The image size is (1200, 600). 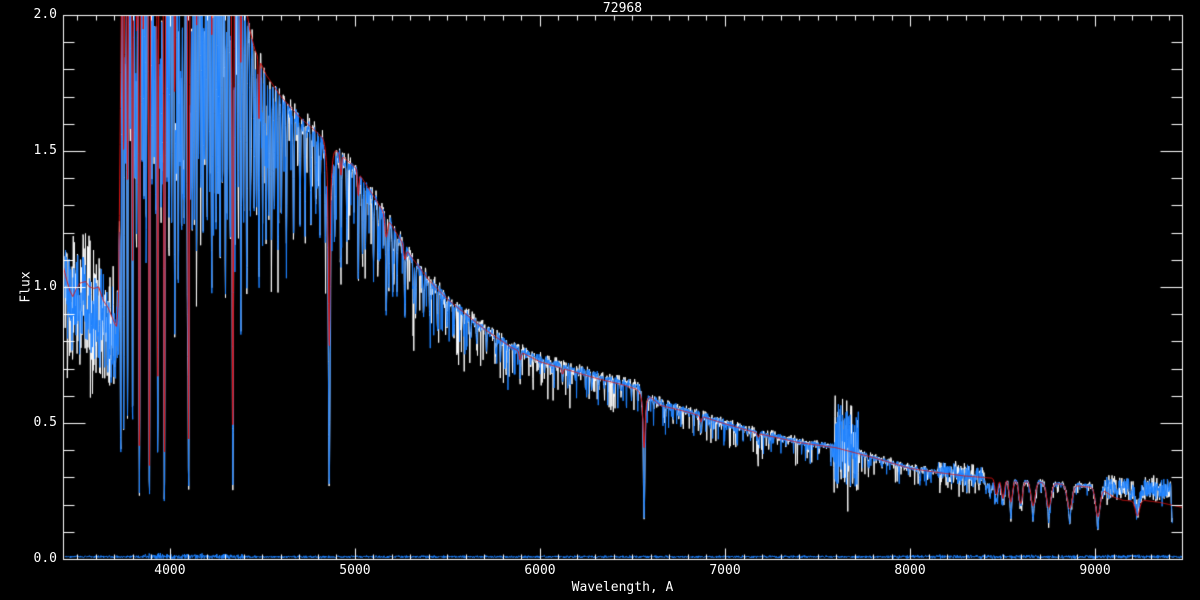 I want to click on x-tick-label: 4000, so click(x=170, y=570).